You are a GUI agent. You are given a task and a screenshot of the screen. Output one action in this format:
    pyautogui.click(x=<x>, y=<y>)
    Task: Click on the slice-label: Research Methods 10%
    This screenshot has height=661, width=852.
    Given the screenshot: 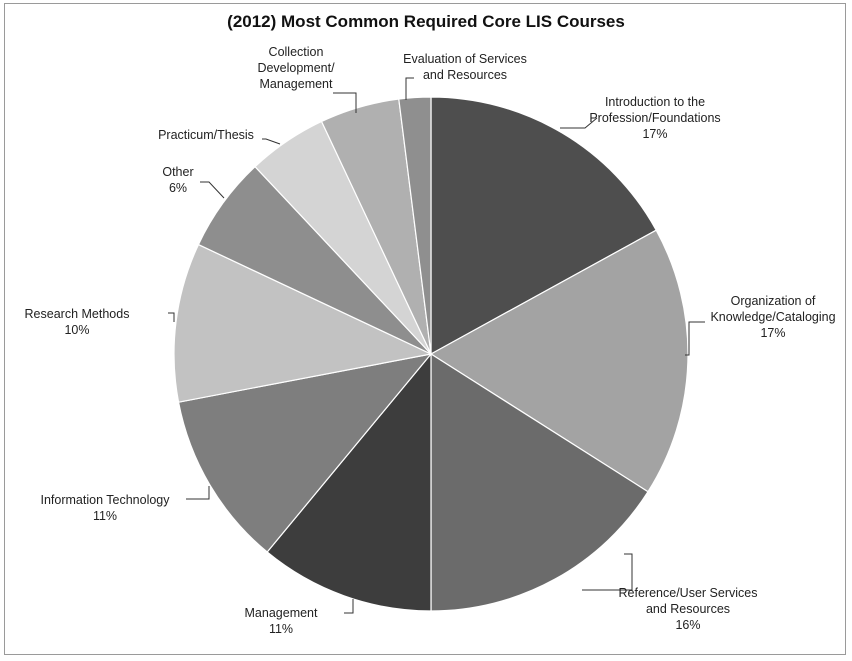 What is the action you would take?
    pyautogui.click(x=77, y=322)
    